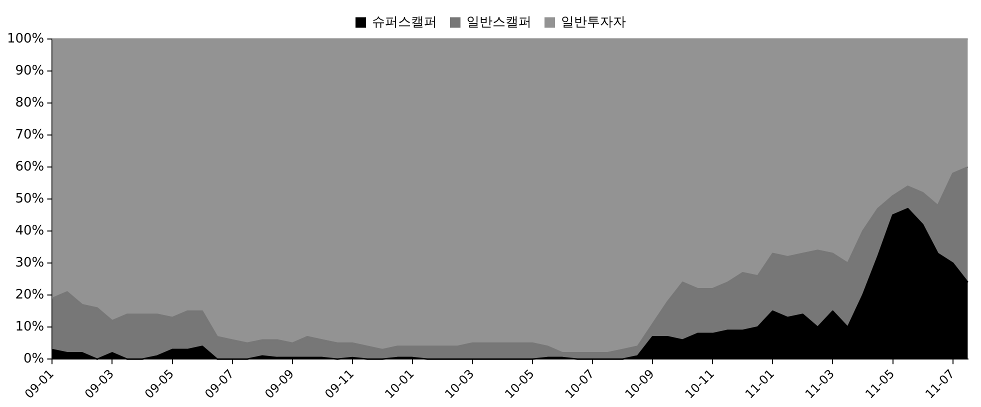  I want to click on y-tick-label: 90%, so click(29, 70).